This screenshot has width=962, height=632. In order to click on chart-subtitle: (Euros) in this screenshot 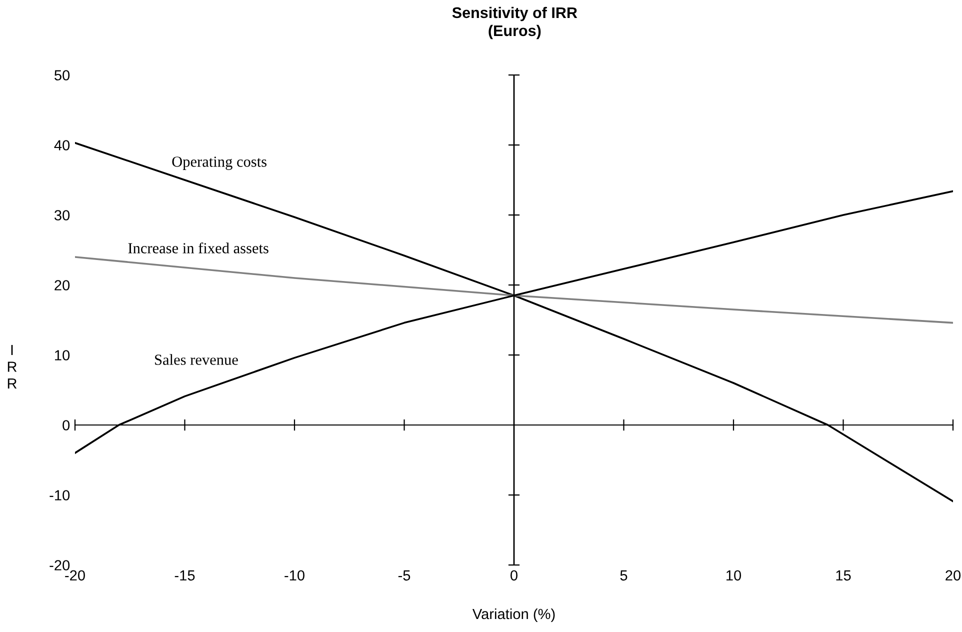, I will do `click(514, 32)`.